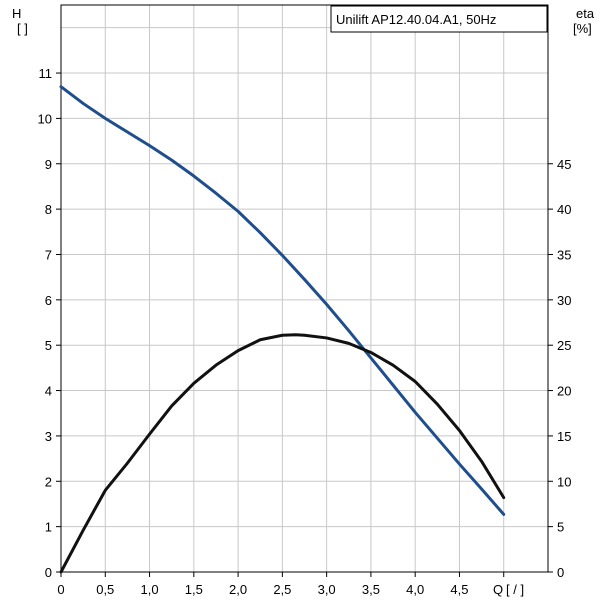 The image size is (608, 602). What do you see at coordinates (48, 345) in the screenshot?
I see `y-left-tick-label: 5` at bounding box center [48, 345].